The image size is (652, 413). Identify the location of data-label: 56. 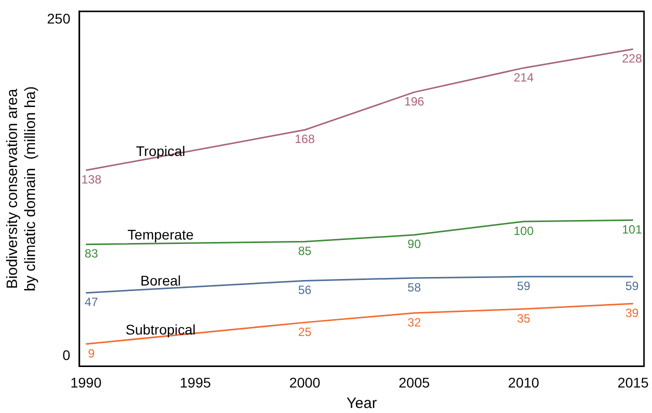
(305, 290).